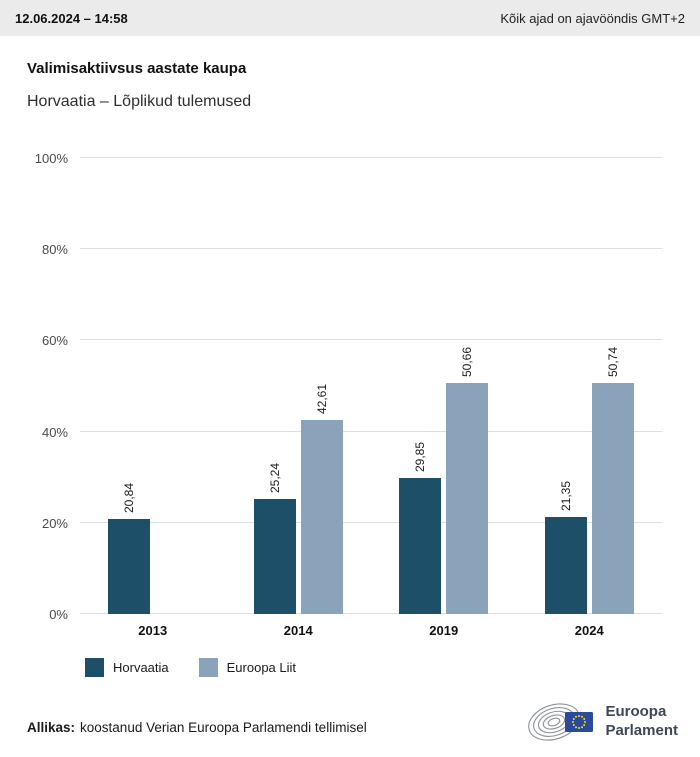 The image size is (700, 757). Describe the element at coordinates (612, 361) in the screenshot. I see `bar-value-label: 50,74` at that location.